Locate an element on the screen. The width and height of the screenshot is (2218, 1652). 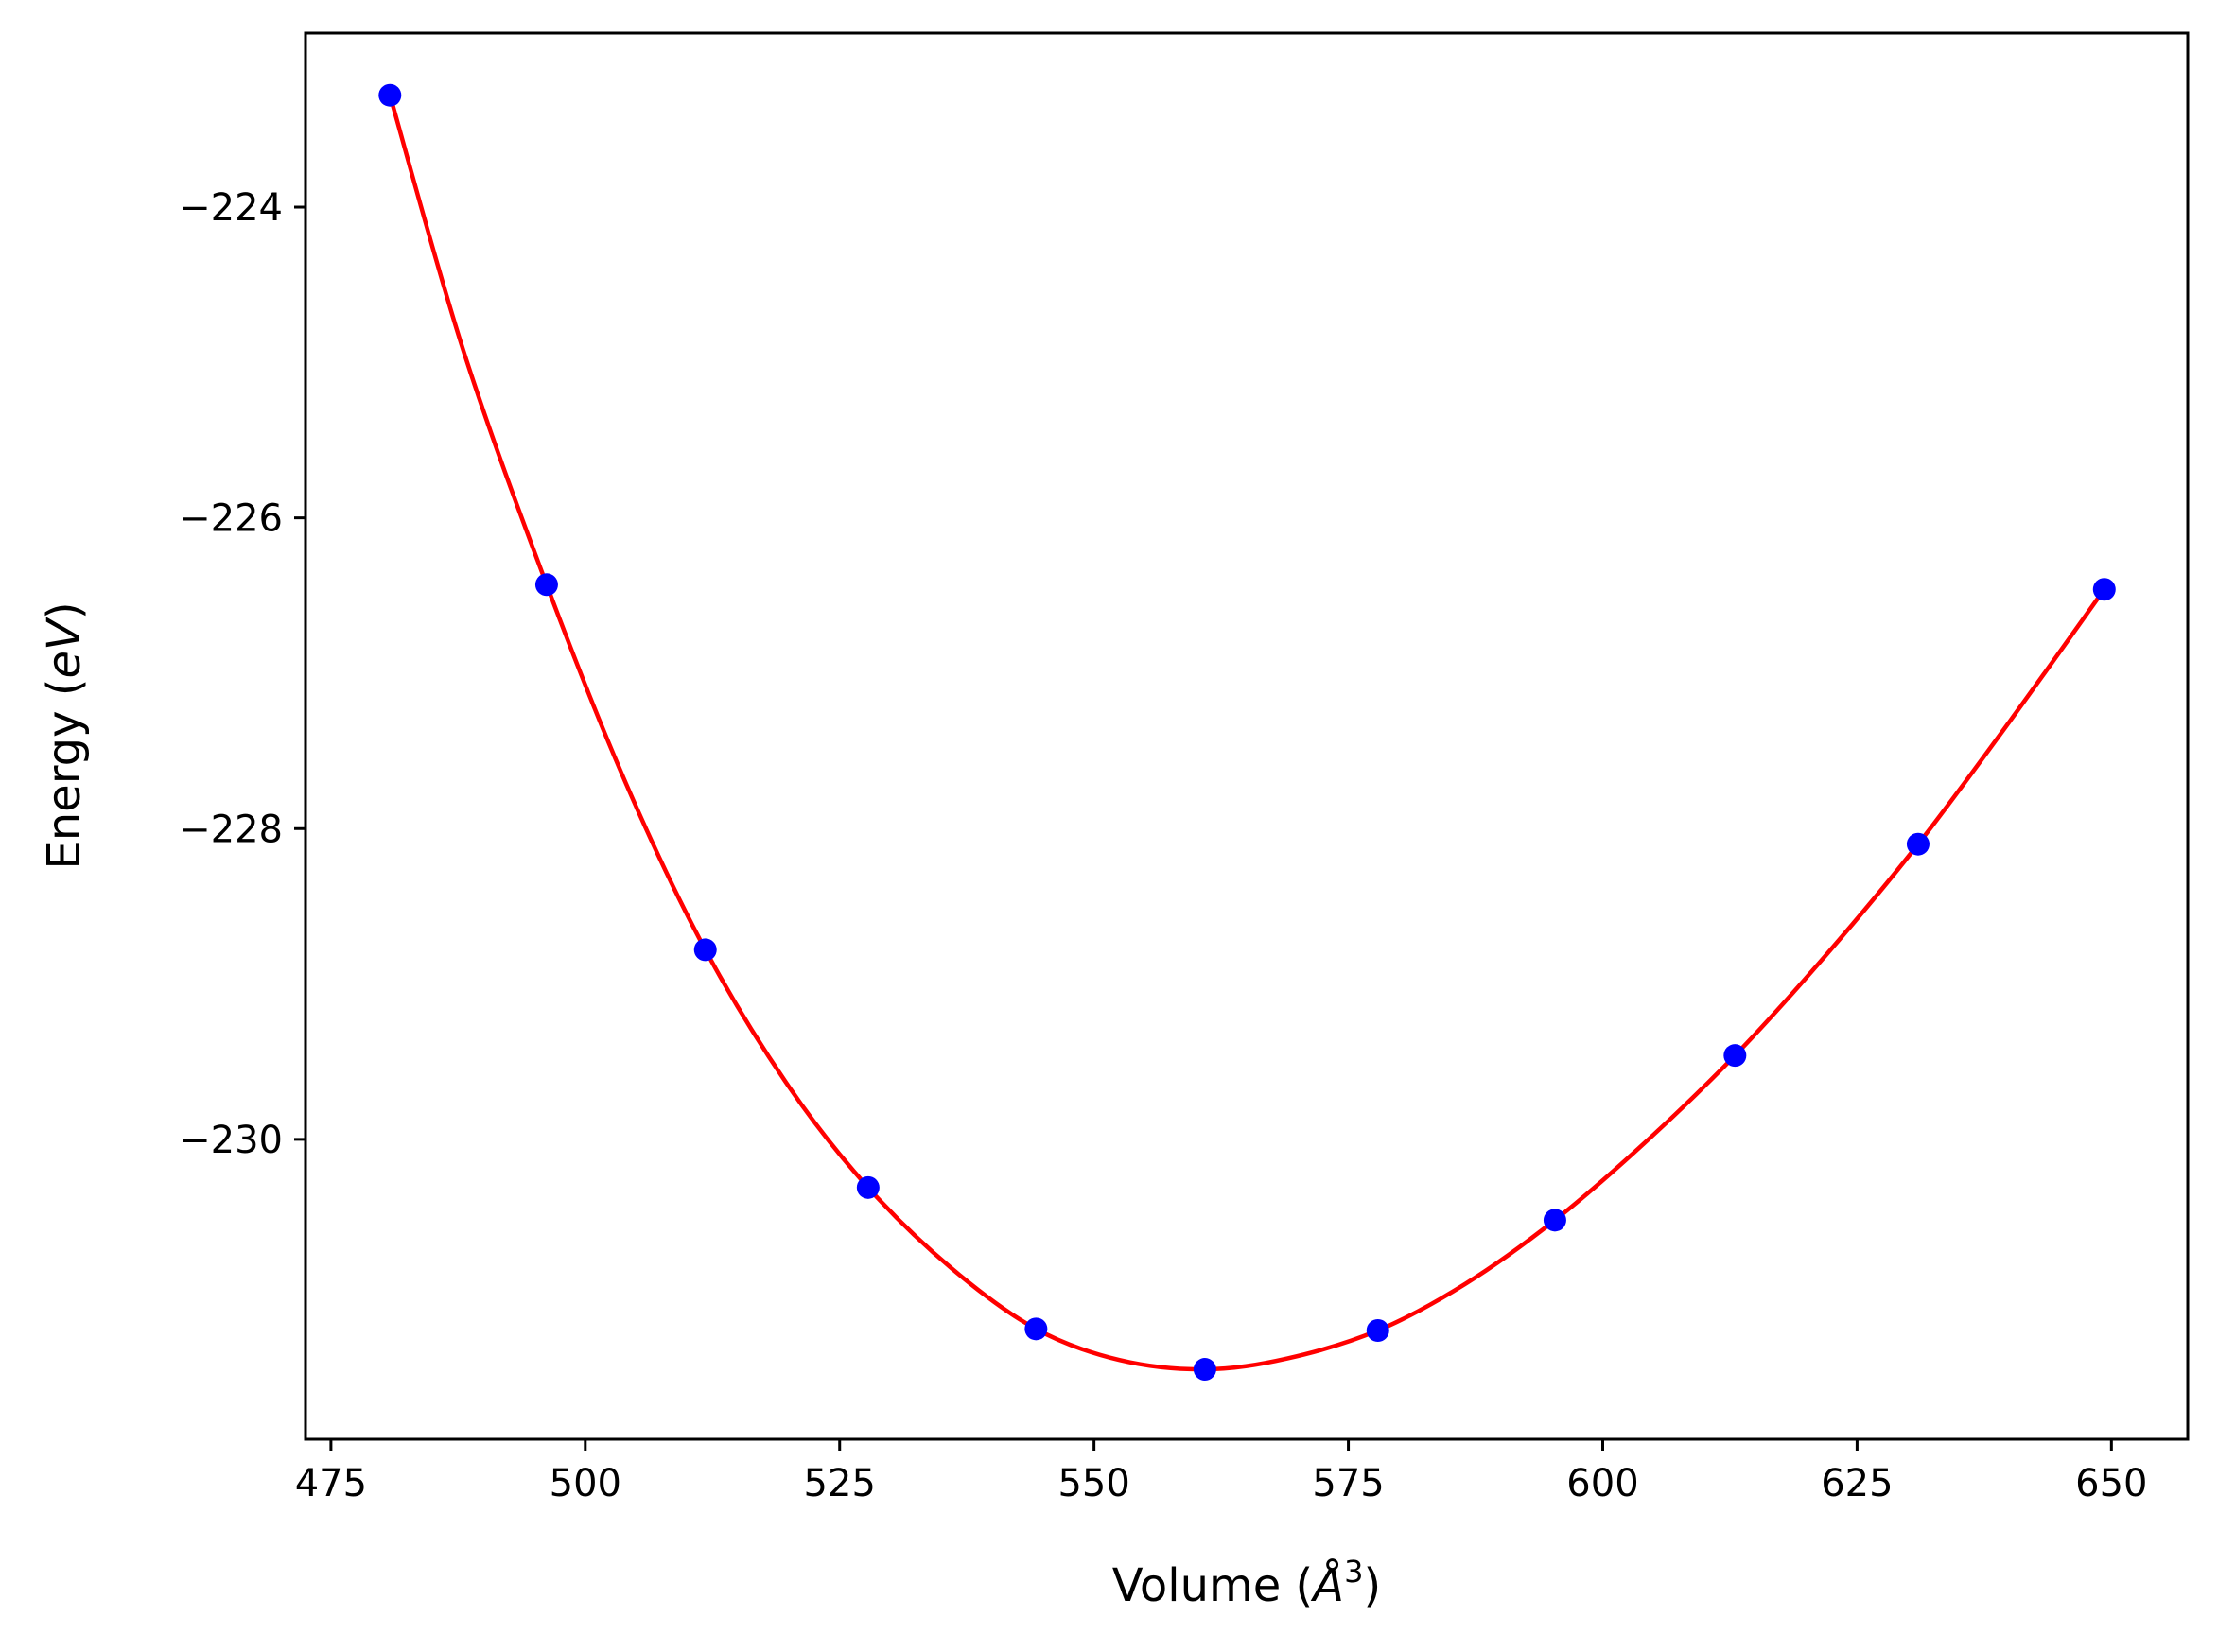
x-axis-title-unit-power: 3 is located at coordinates (1353, 1572).